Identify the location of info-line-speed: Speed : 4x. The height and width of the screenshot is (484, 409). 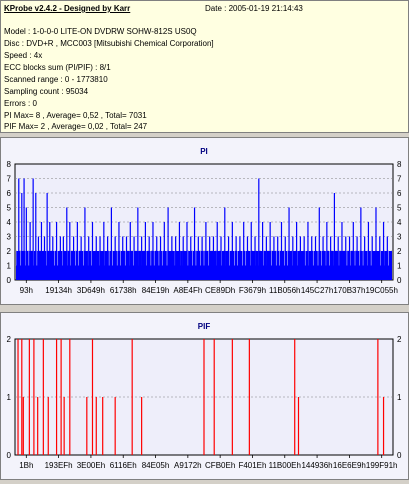
(23, 55).